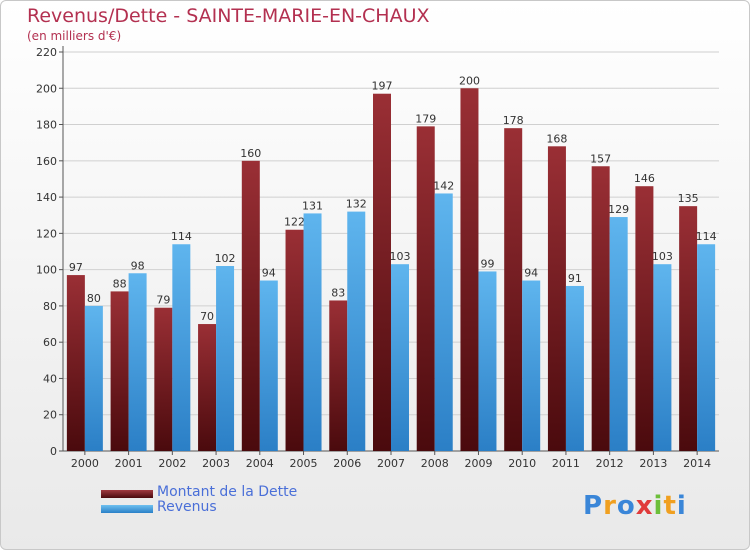  I want to click on logo-letter: t, so click(670, 506).